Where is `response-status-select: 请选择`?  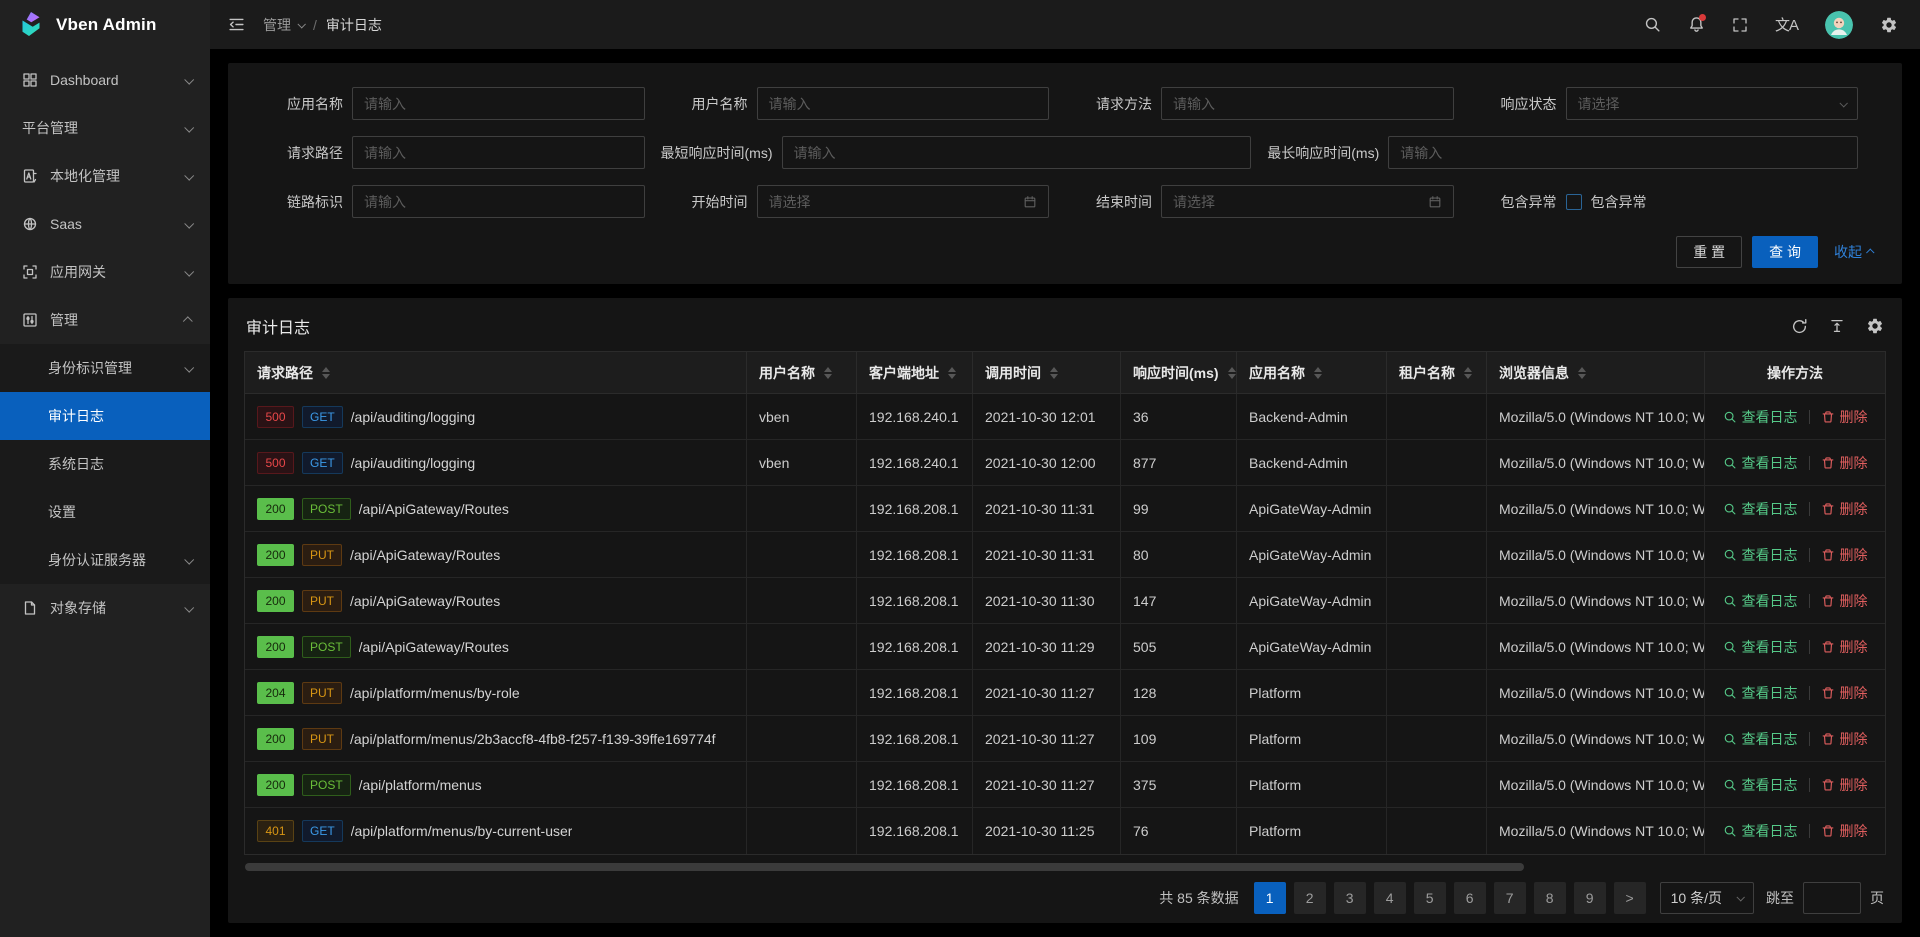
response-status-select: 请选择 is located at coordinates (1711, 103).